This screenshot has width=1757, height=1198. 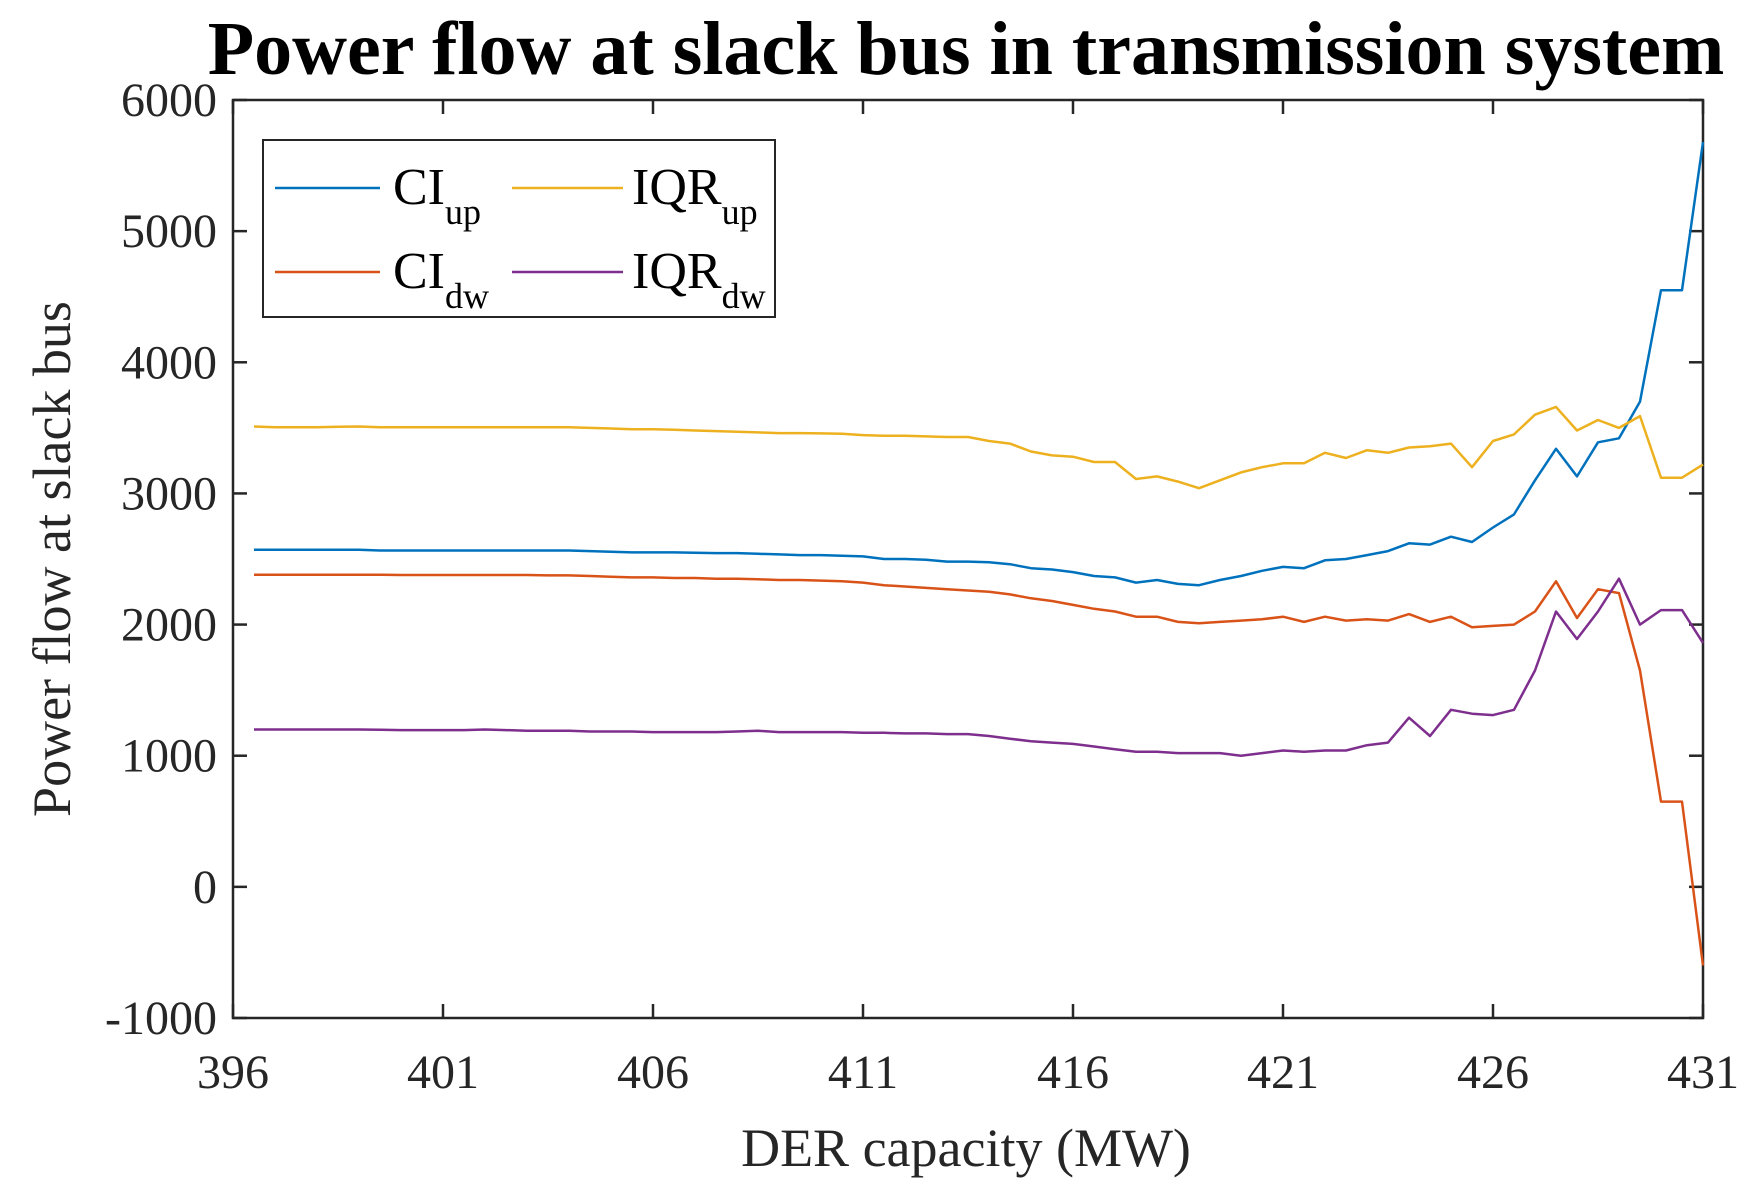 What do you see at coordinates (169, 493) in the screenshot?
I see `y-tick-label: 3000` at bounding box center [169, 493].